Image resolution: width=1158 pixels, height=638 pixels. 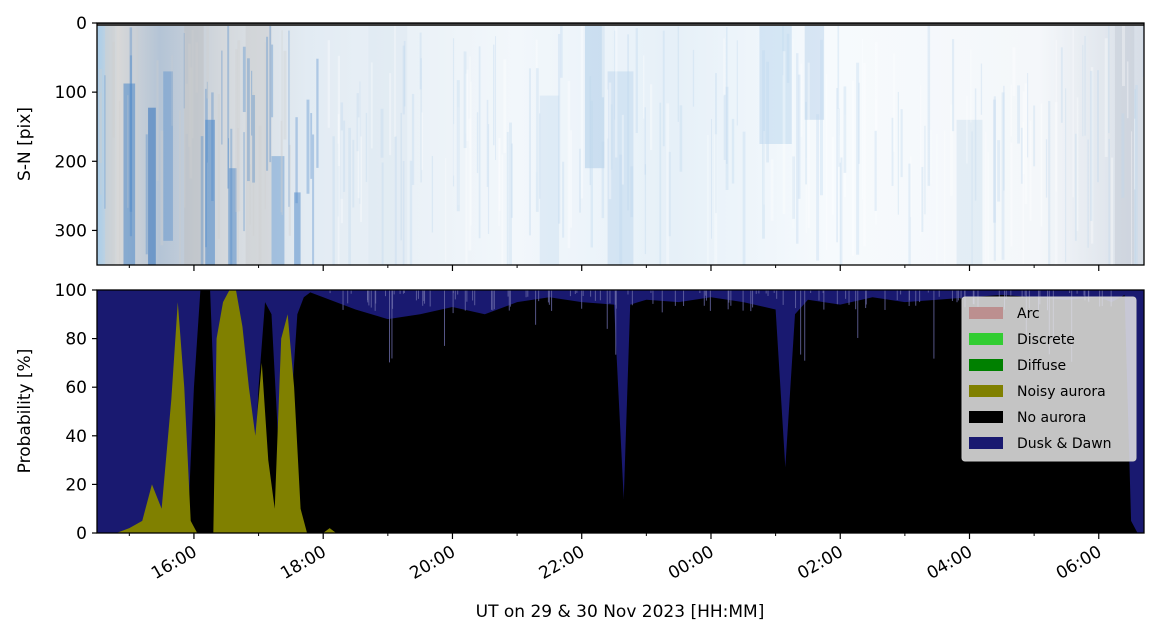 What do you see at coordinates (76, 127) in the screenshot?
I see `keogram-y-ticks: 0 100 200 300` at bounding box center [76, 127].